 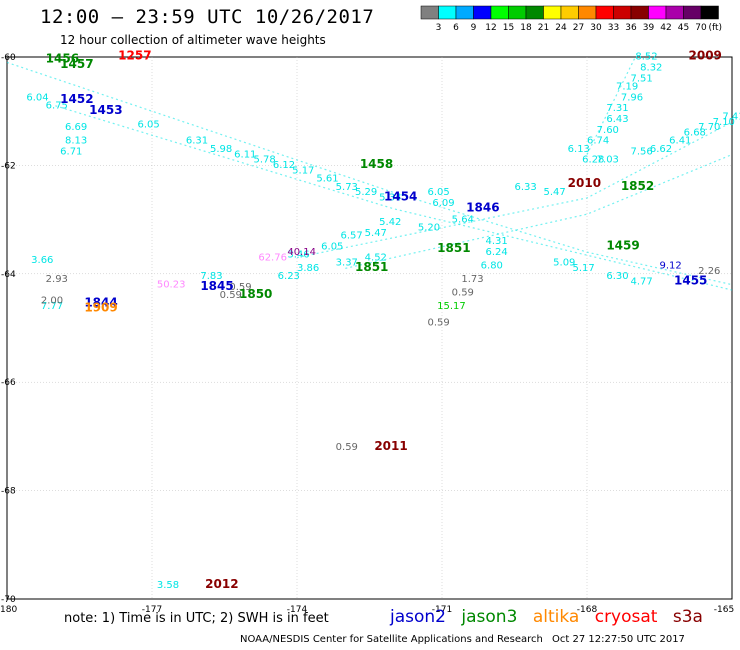 What do you see at coordinates (8, 166) in the screenshot?
I see `lat-tick-label: -62` at bounding box center [8, 166].